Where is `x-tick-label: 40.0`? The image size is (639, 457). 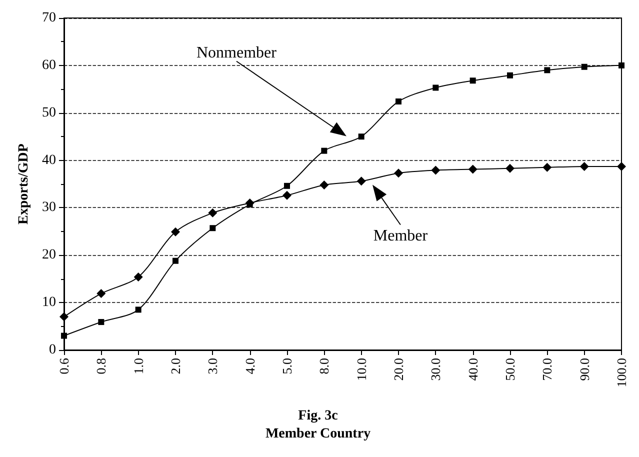 x-tick-label: 40.0 is located at coordinates (472, 369).